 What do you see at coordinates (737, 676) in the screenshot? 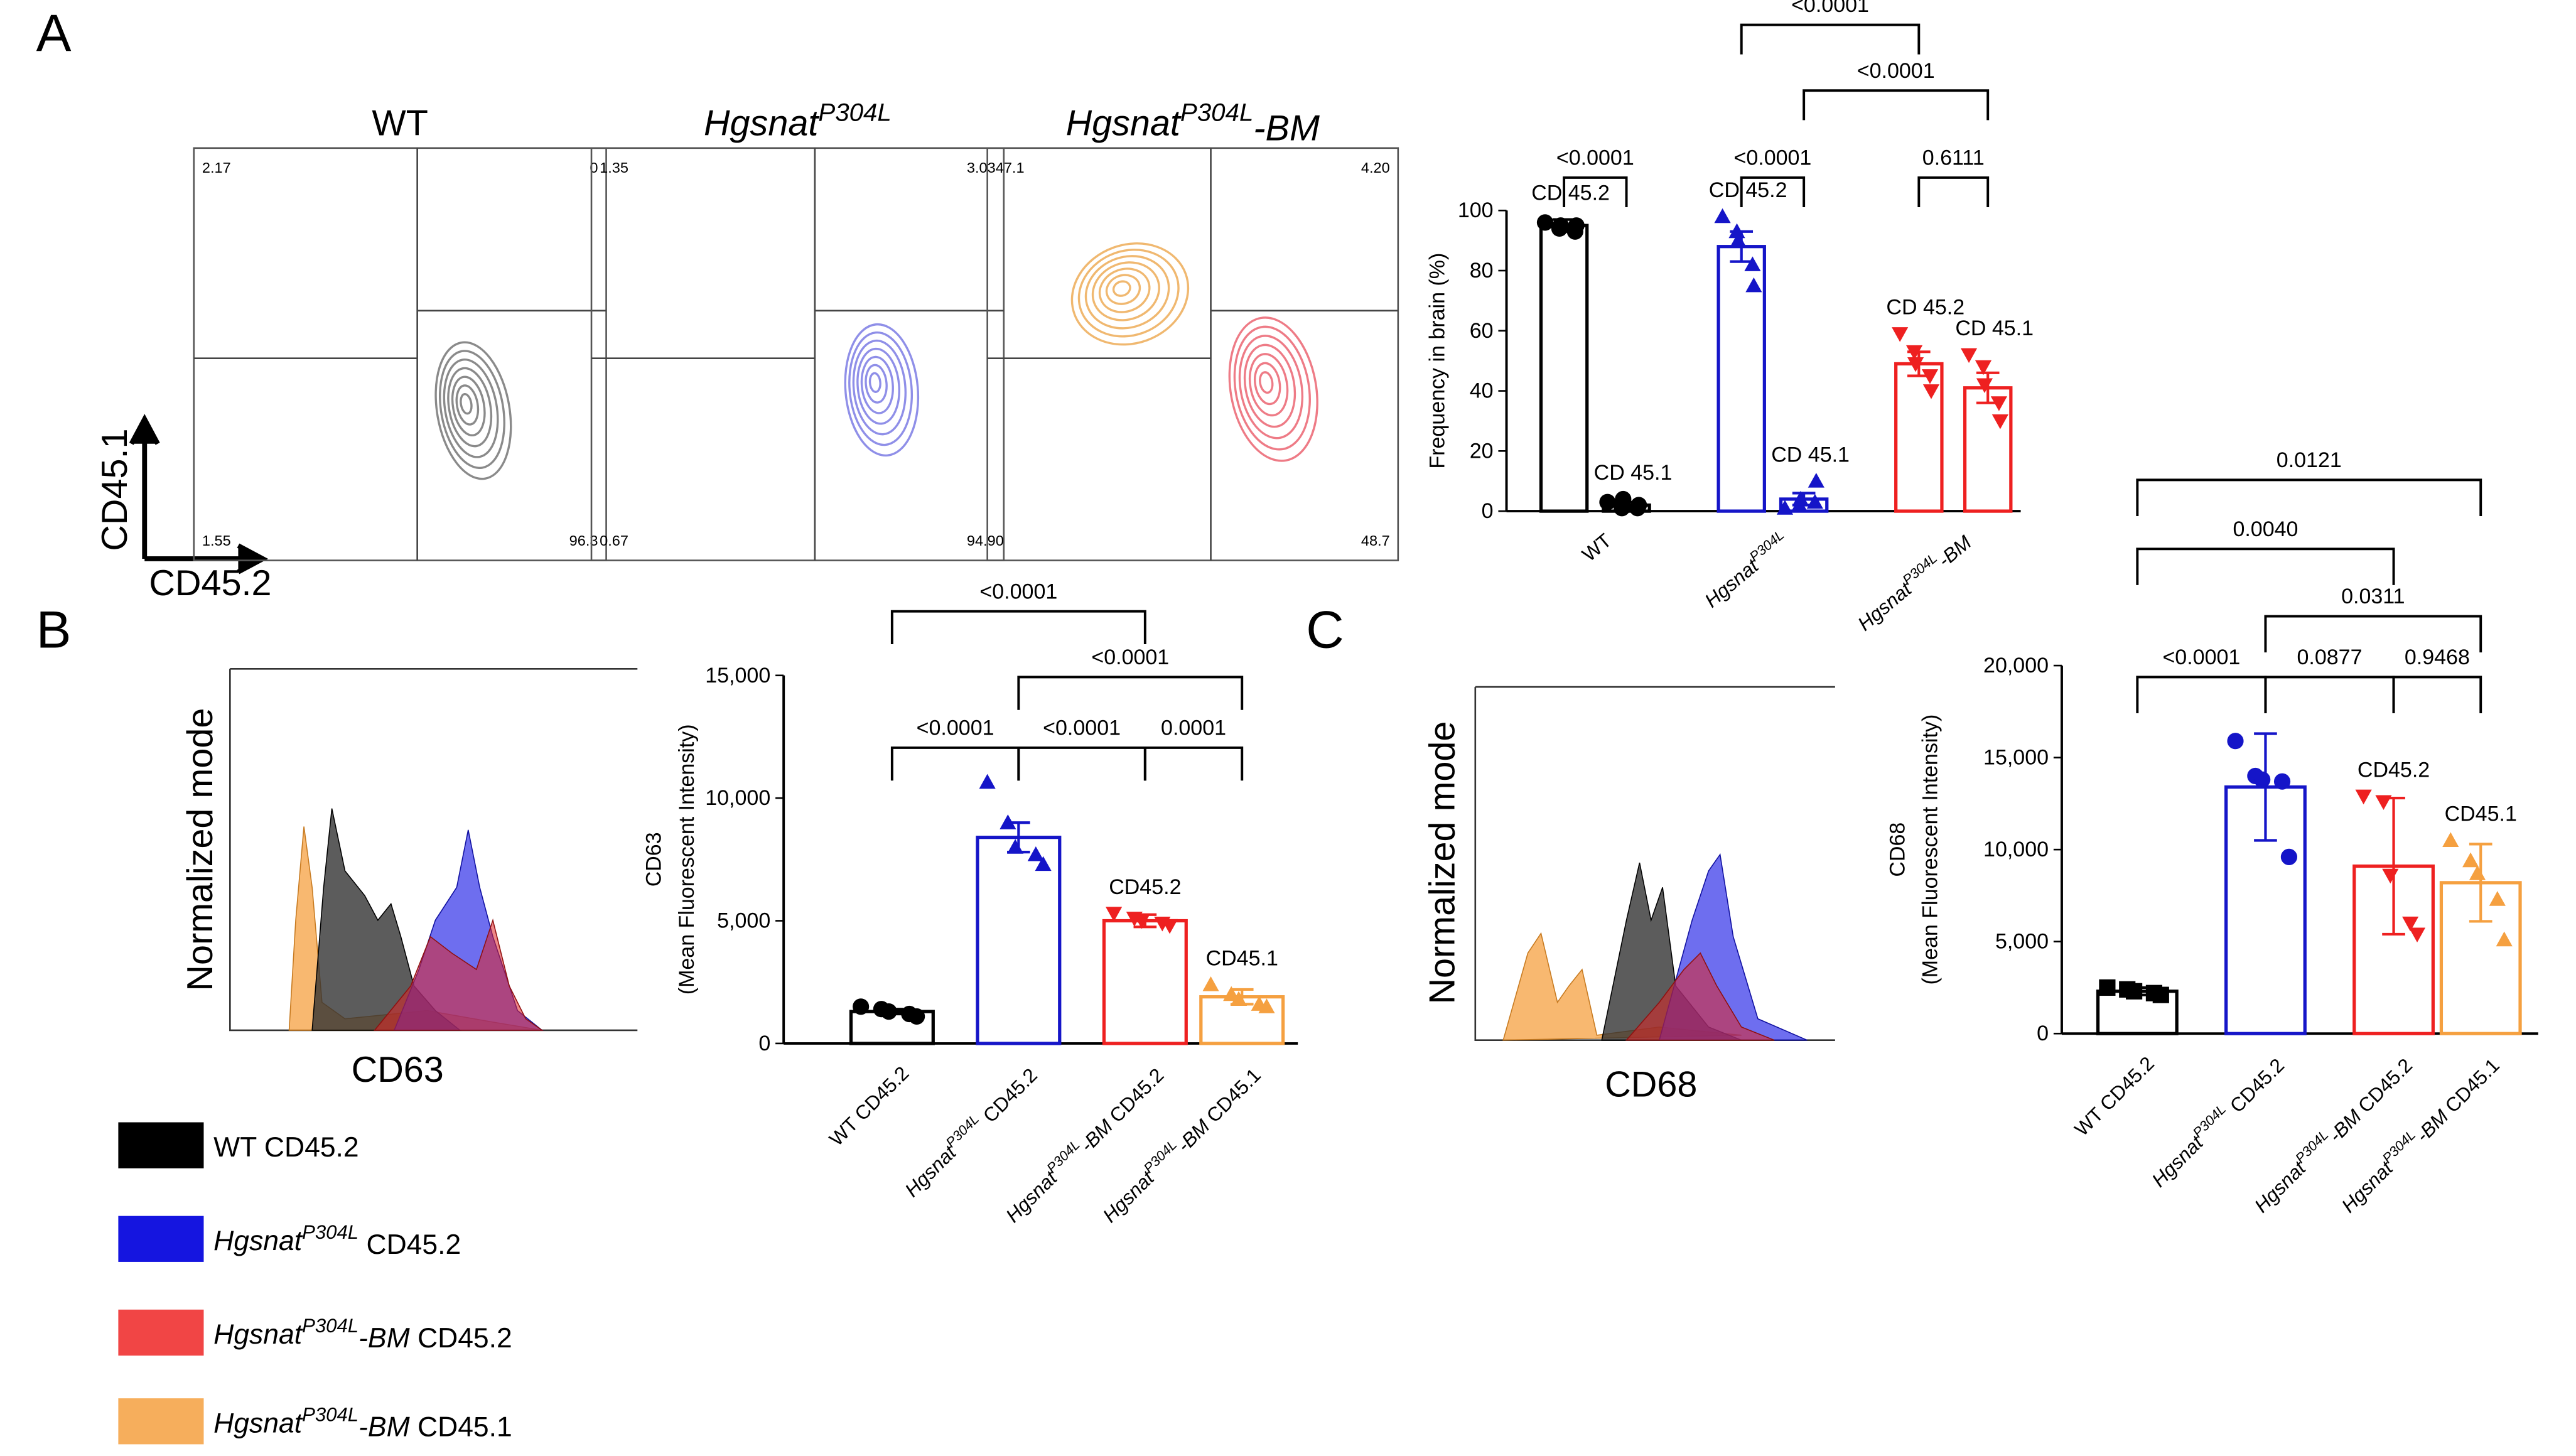
I see `y-tick-label: 15,000` at bounding box center [737, 676].